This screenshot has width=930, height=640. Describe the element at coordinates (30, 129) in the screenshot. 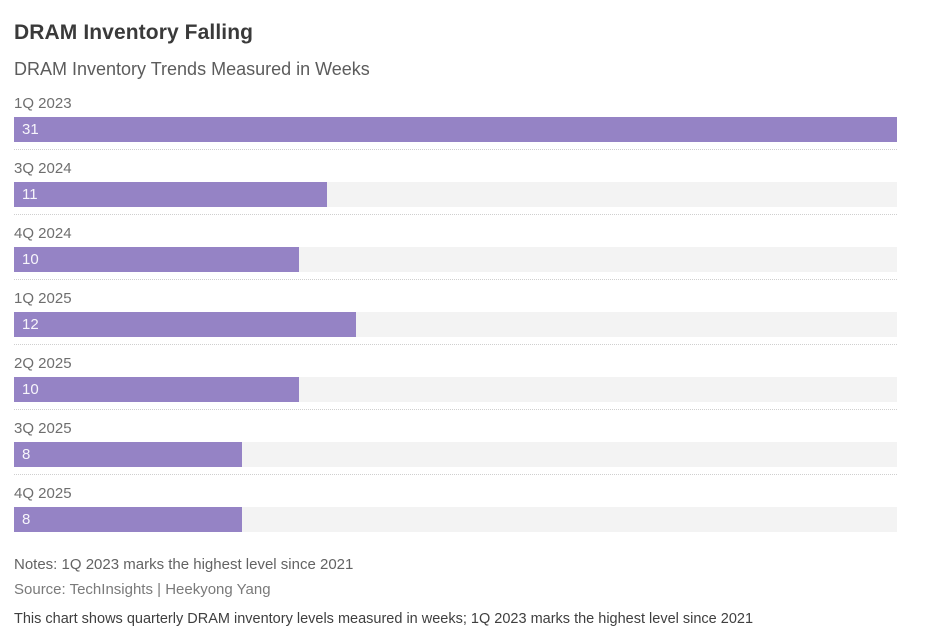

I see `value-label: 31` at that location.